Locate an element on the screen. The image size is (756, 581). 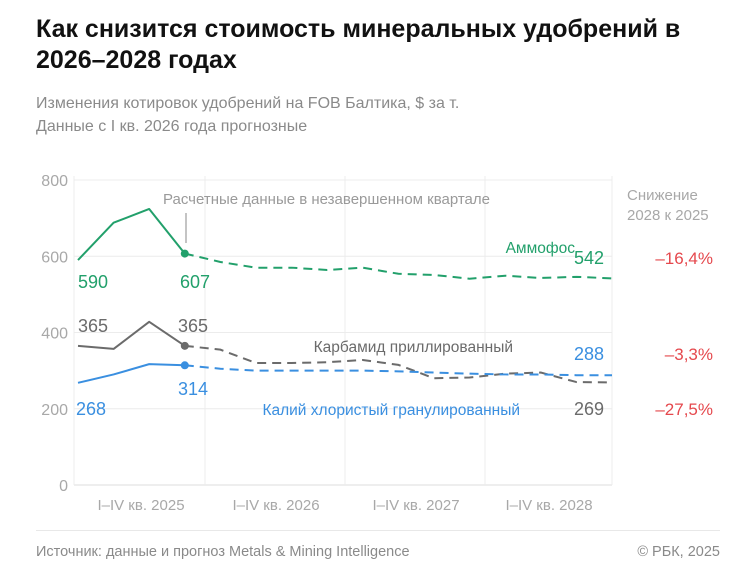
x-tick-label: I–IV кв. 2027 is located at coordinates (415, 505).